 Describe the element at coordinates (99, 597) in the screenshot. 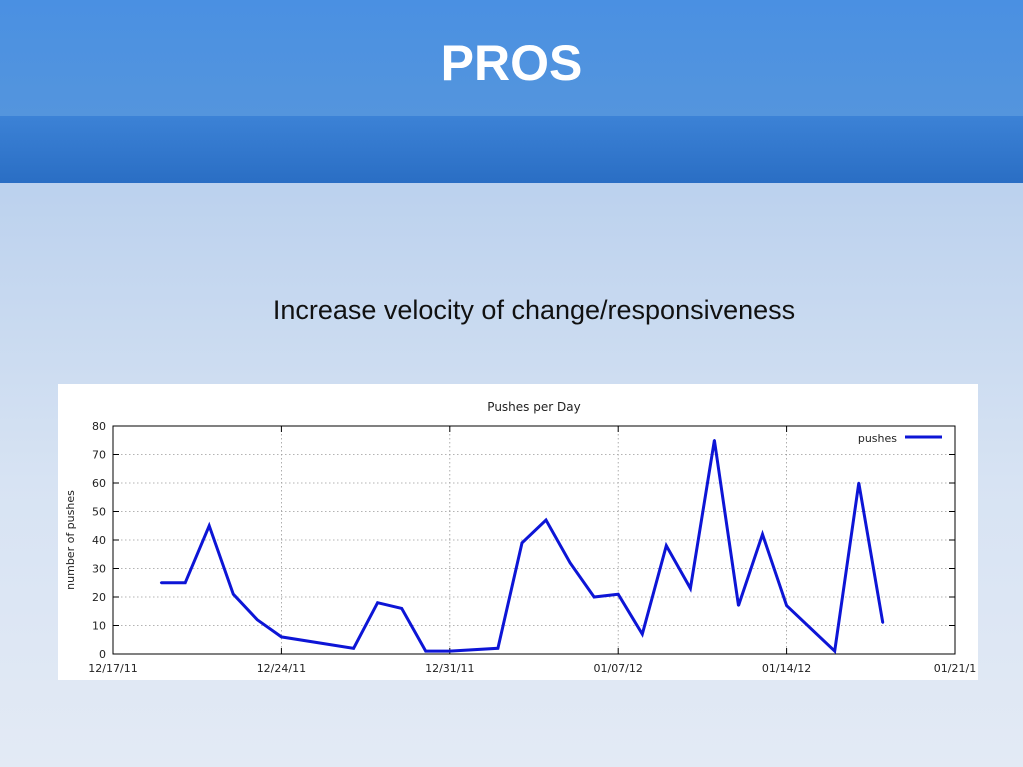

I see `y-tick-label: 20` at that location.